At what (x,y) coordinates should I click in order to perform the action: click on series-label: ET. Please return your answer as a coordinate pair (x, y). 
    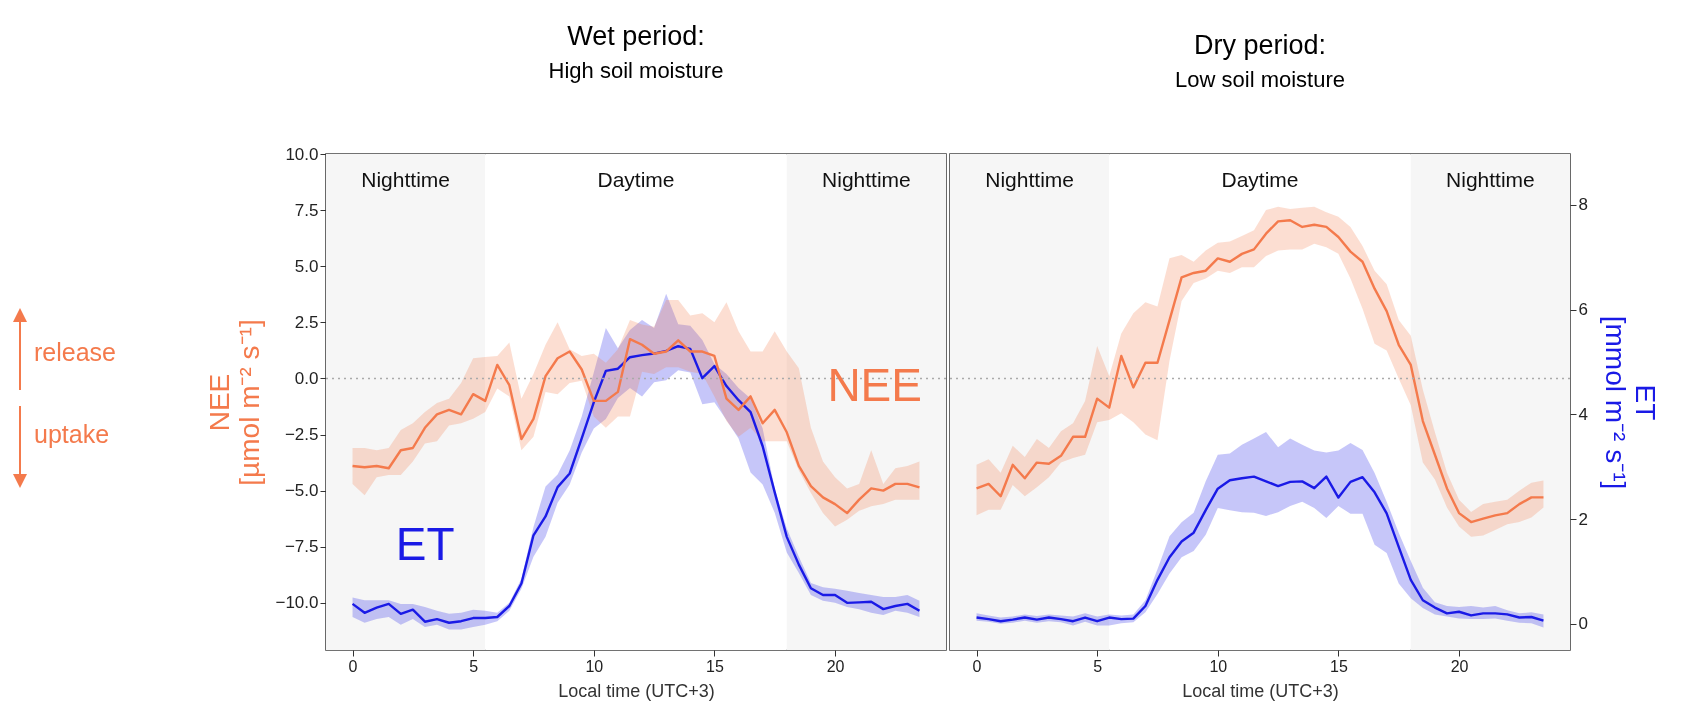
    Looking at the image, I should click on (425, 543).